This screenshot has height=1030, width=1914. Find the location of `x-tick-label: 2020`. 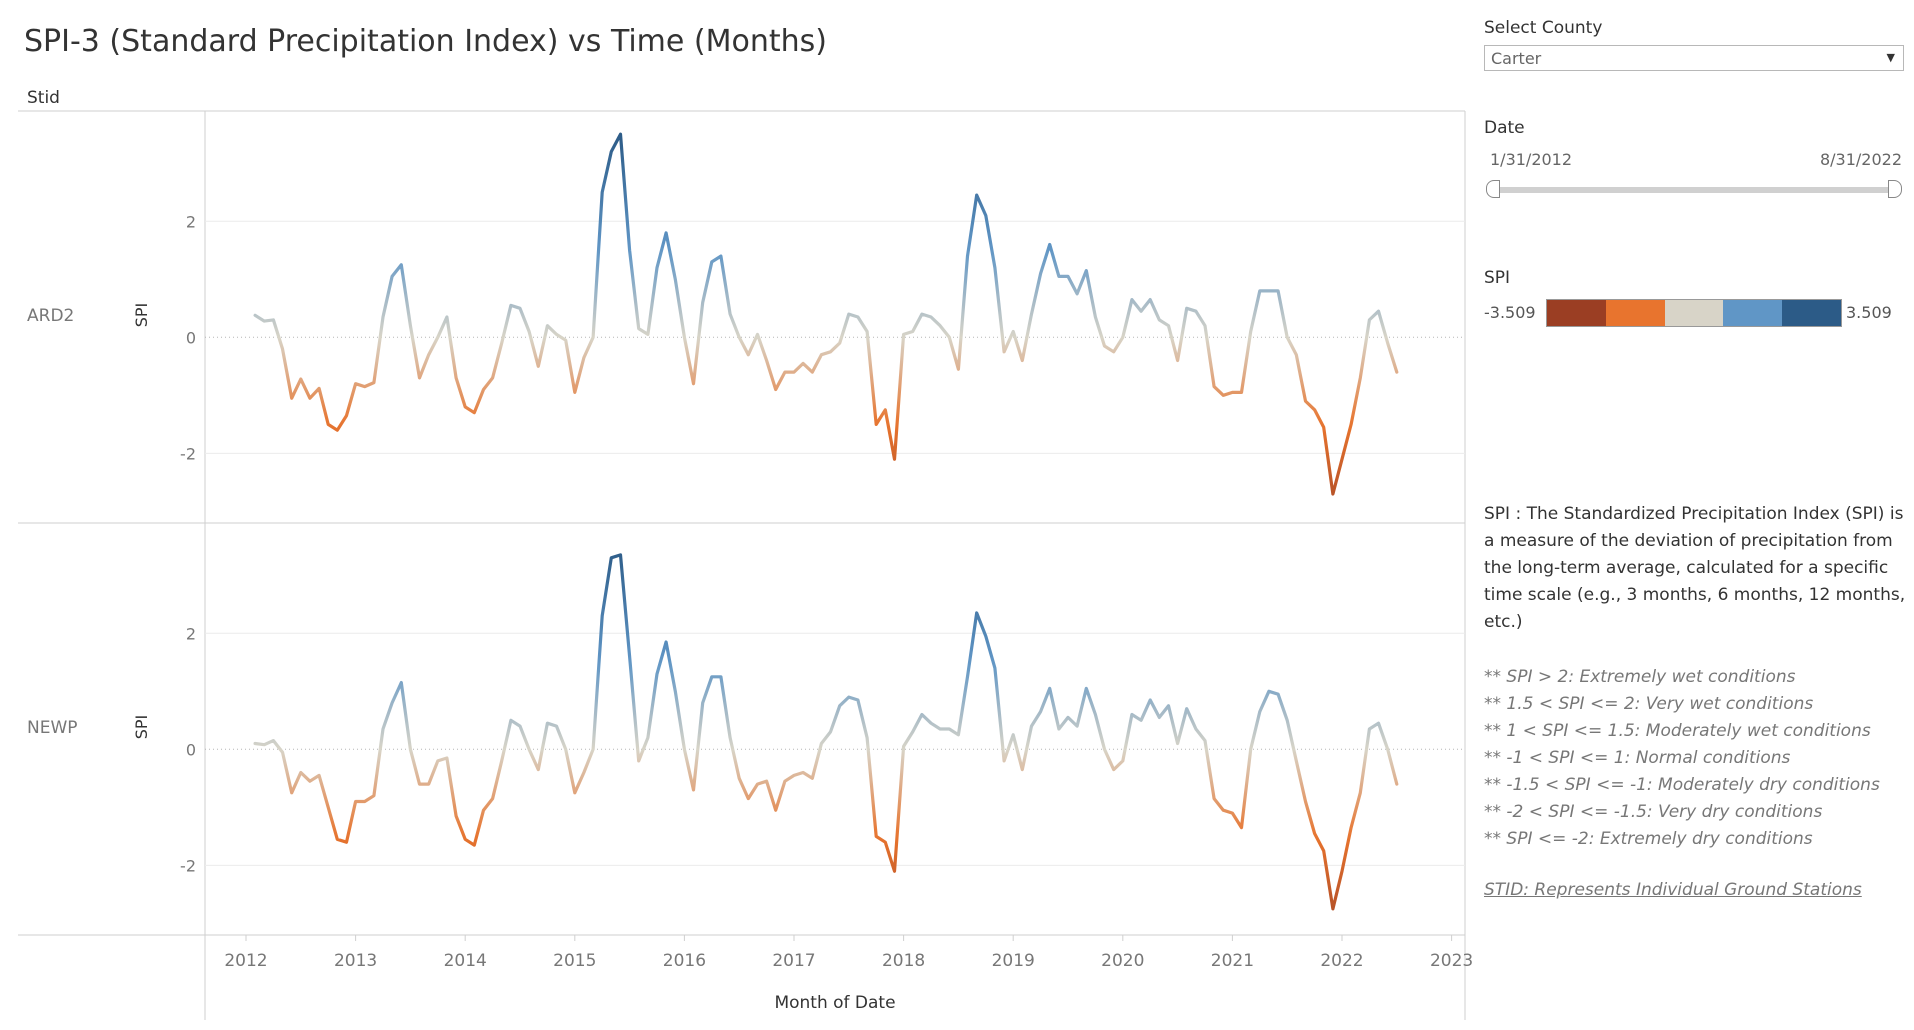

x-tick-label: 2020 is located at coordinates (1122, 961).